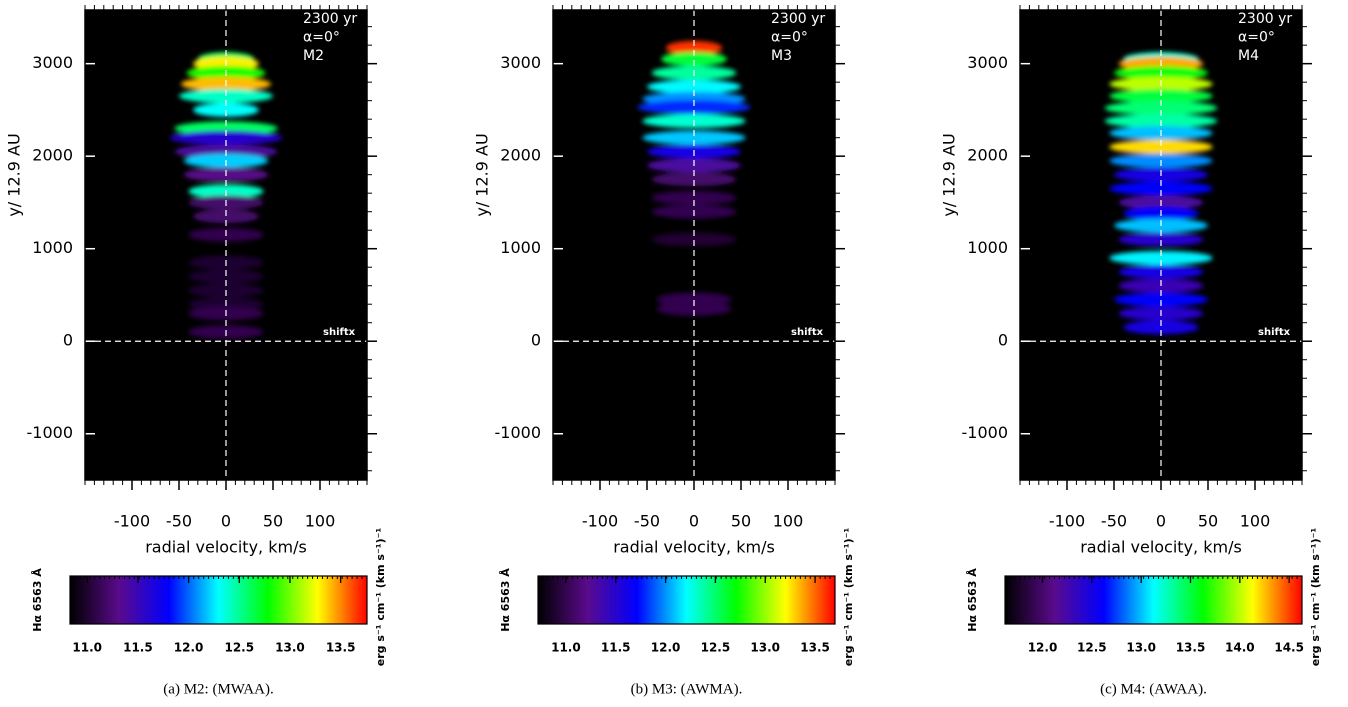 Image resolution: width=1348 pixels, height=707 pixels. What do you see at coordinates (1153, 689) in the screenshot?
I see `caption: (c) M4: (AWAA).` at bounding box center [1153, 689].